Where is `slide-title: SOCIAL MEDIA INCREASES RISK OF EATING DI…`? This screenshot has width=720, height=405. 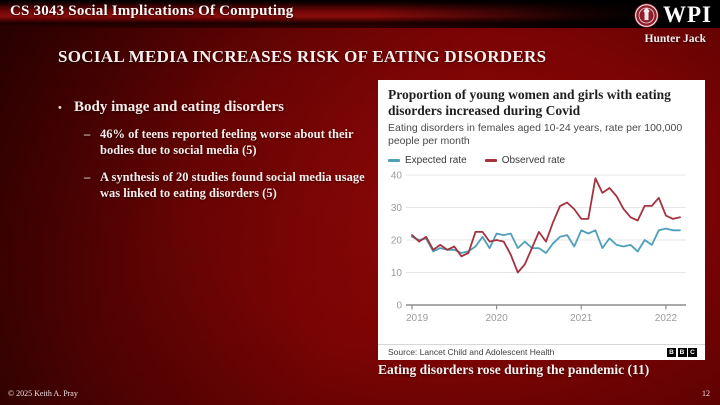
slide-title: SOCIAL MEDIA INCREASES RISK OF EATING DI… is located at coordinates (302, 56).